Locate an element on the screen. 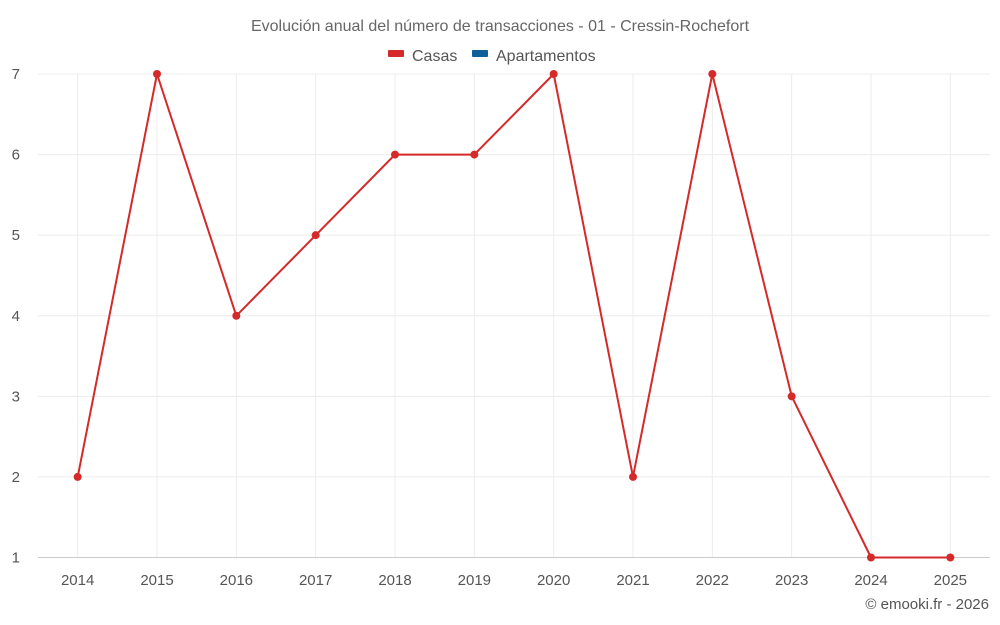 Image resolution: width=1000 pixels, height=625 pixels. legend: Casas Apartamentos is located at coordinates (492, 56).